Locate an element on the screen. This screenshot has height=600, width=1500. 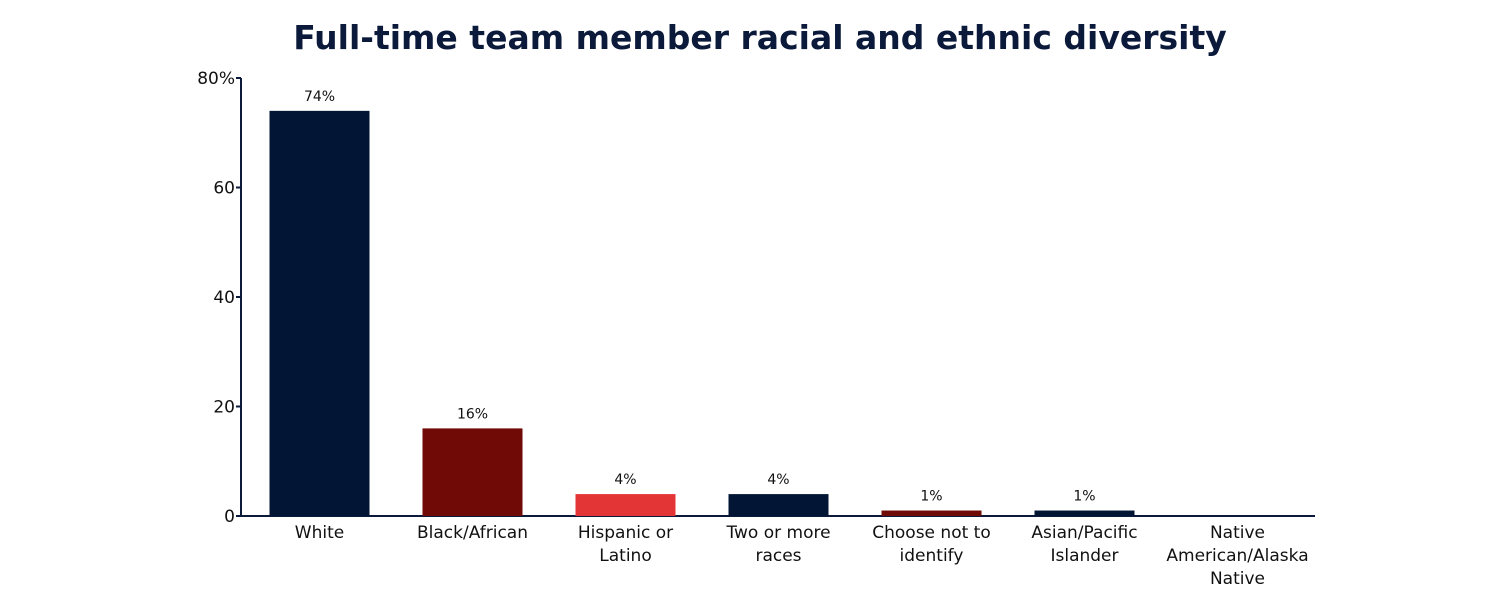
x-tick-label: Choose not to identify is located at coordinates (931, 544).